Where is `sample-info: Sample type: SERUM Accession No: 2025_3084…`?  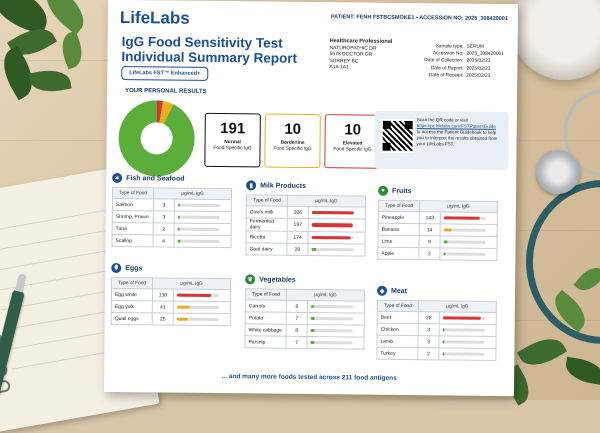
sample-info: Sample type: SERUM Accession No: 2025_3084… is located at coordinates (458, 61).